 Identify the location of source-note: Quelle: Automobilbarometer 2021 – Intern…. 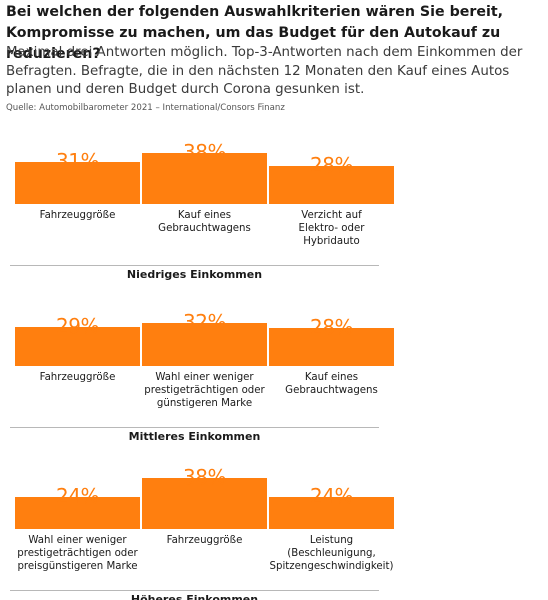
(145, 108).